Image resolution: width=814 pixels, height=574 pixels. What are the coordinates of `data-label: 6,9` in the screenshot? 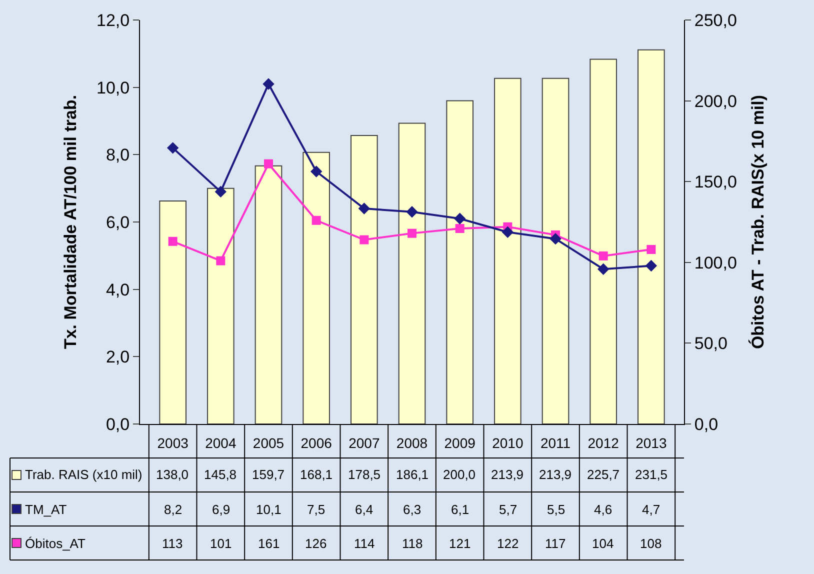 It's located at (221, 509).